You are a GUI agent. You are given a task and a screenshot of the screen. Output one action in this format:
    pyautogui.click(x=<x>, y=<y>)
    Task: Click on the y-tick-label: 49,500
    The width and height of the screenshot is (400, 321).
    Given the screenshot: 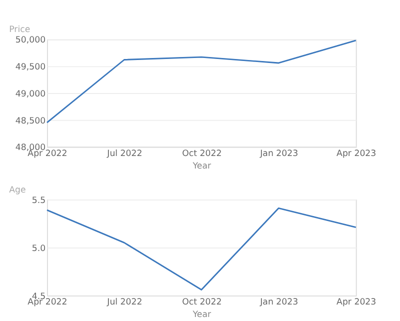 What is the action you would take?
    pyautogui.click(x=30, y=67)
    